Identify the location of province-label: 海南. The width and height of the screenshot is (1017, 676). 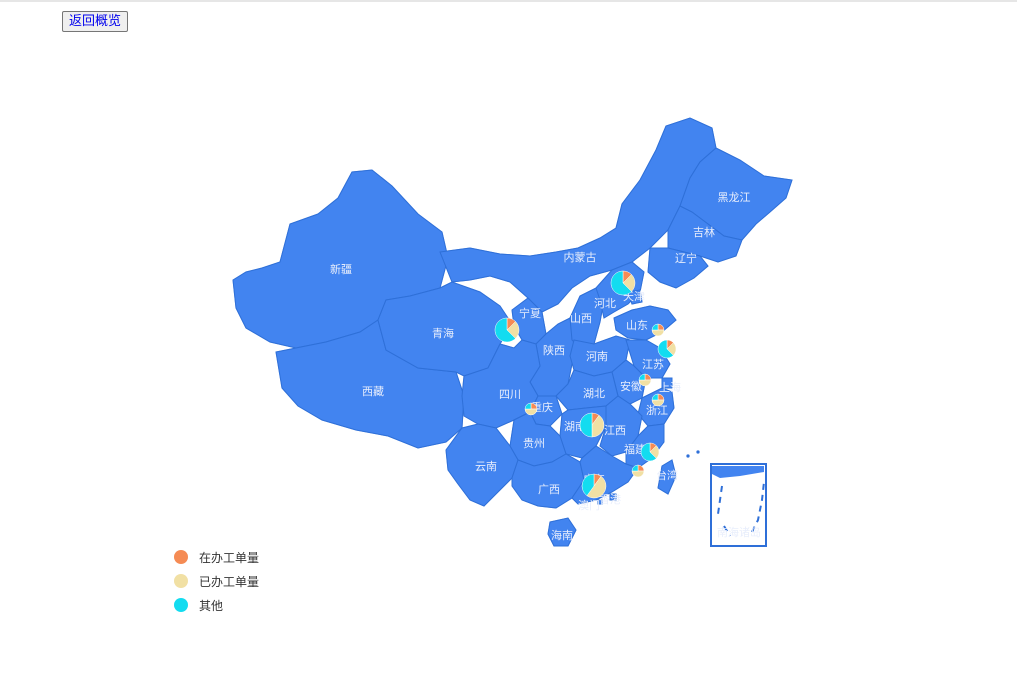
(562, 535).